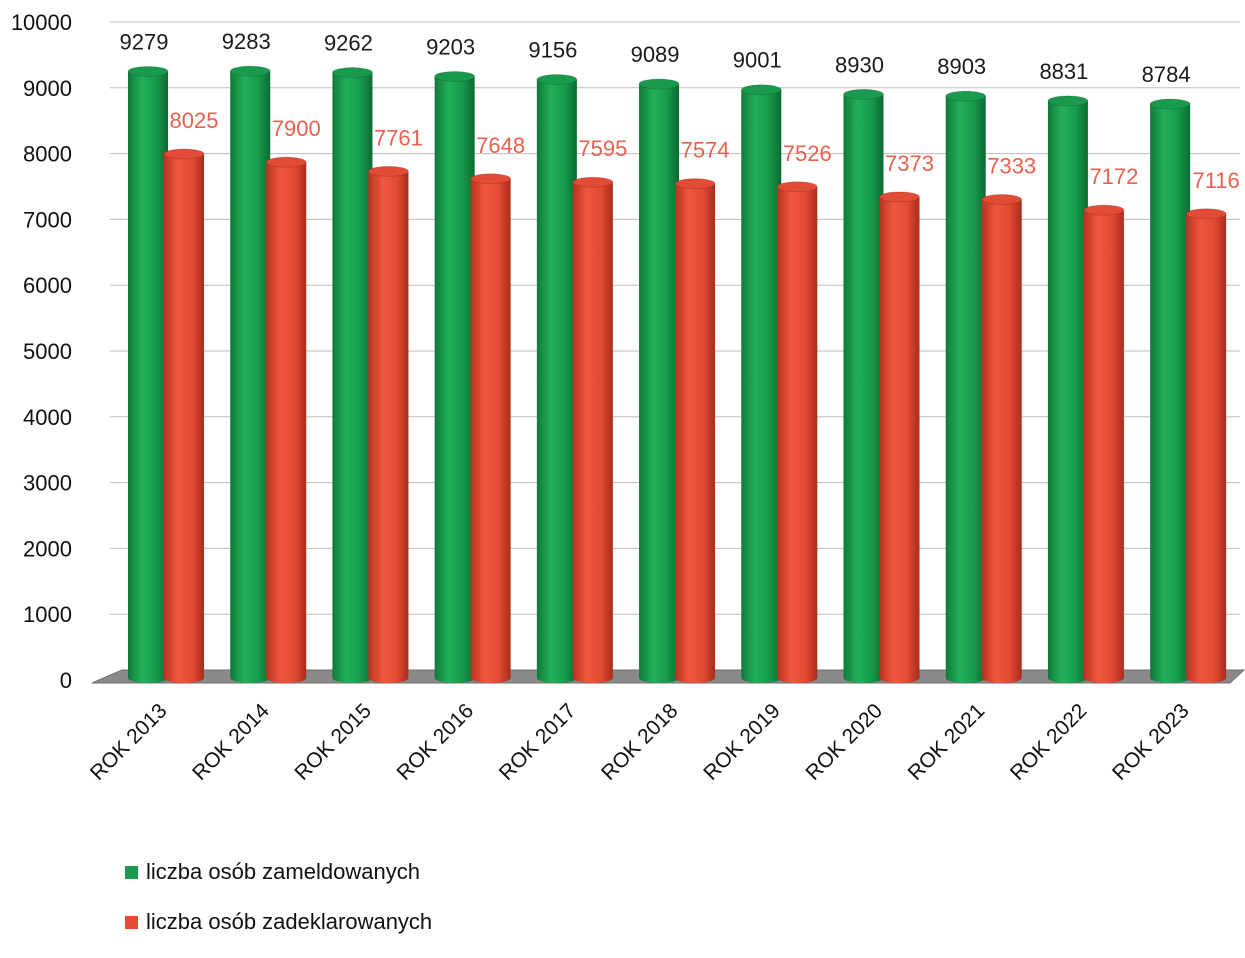 This screenshot has height=958, width=1245. What do you see at coordinates (1215, 180) in the screenshot?
I see `data-label: 7116` at bounding box center [1215, 180].